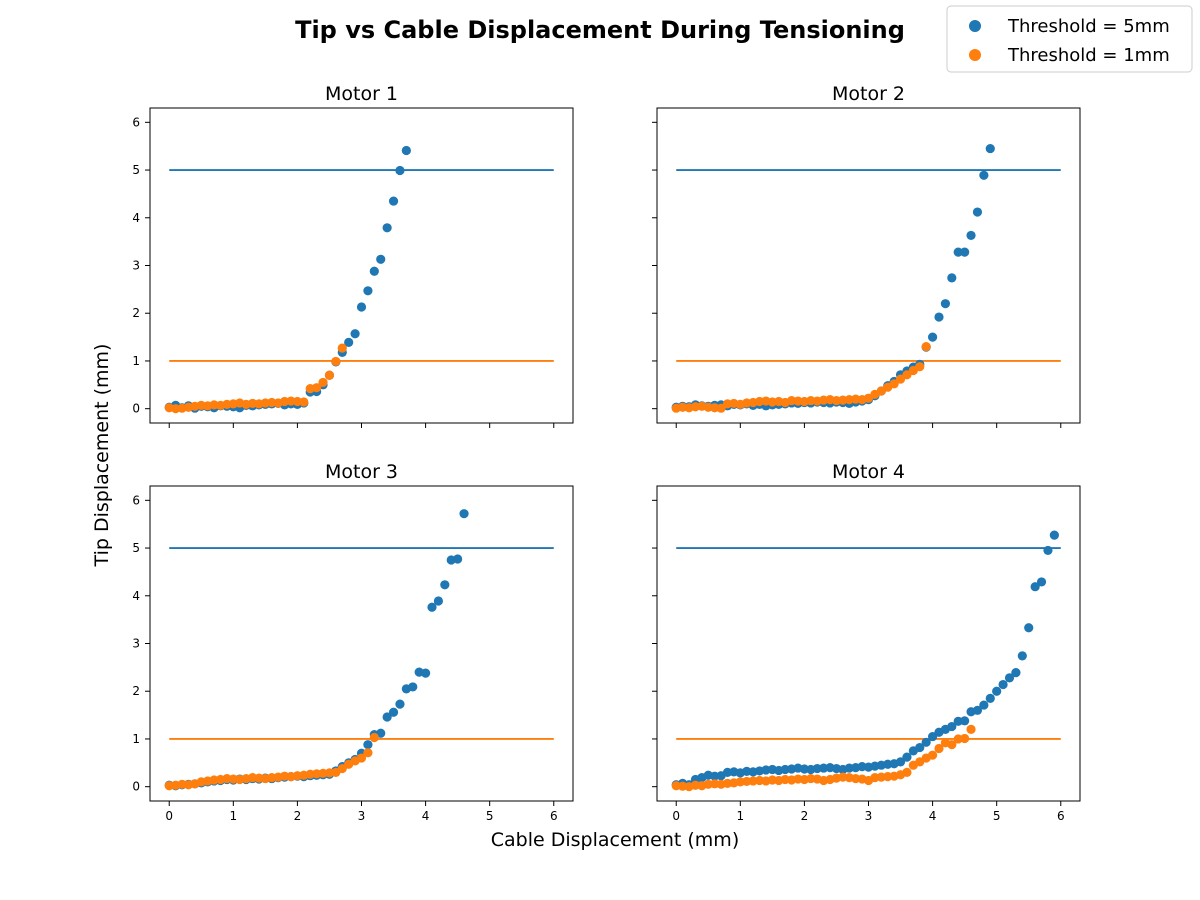 This screenshot has width=1200, height=900. Describe the element at coordinates (136, 691) in the screenshot. I see `y-tick-label: 2` at that location.